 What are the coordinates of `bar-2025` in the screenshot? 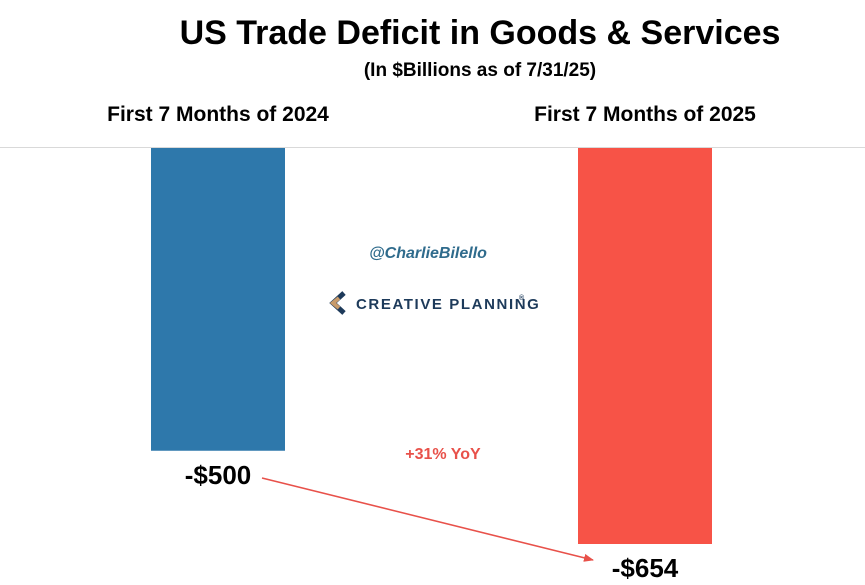 It's located at (645, 346).